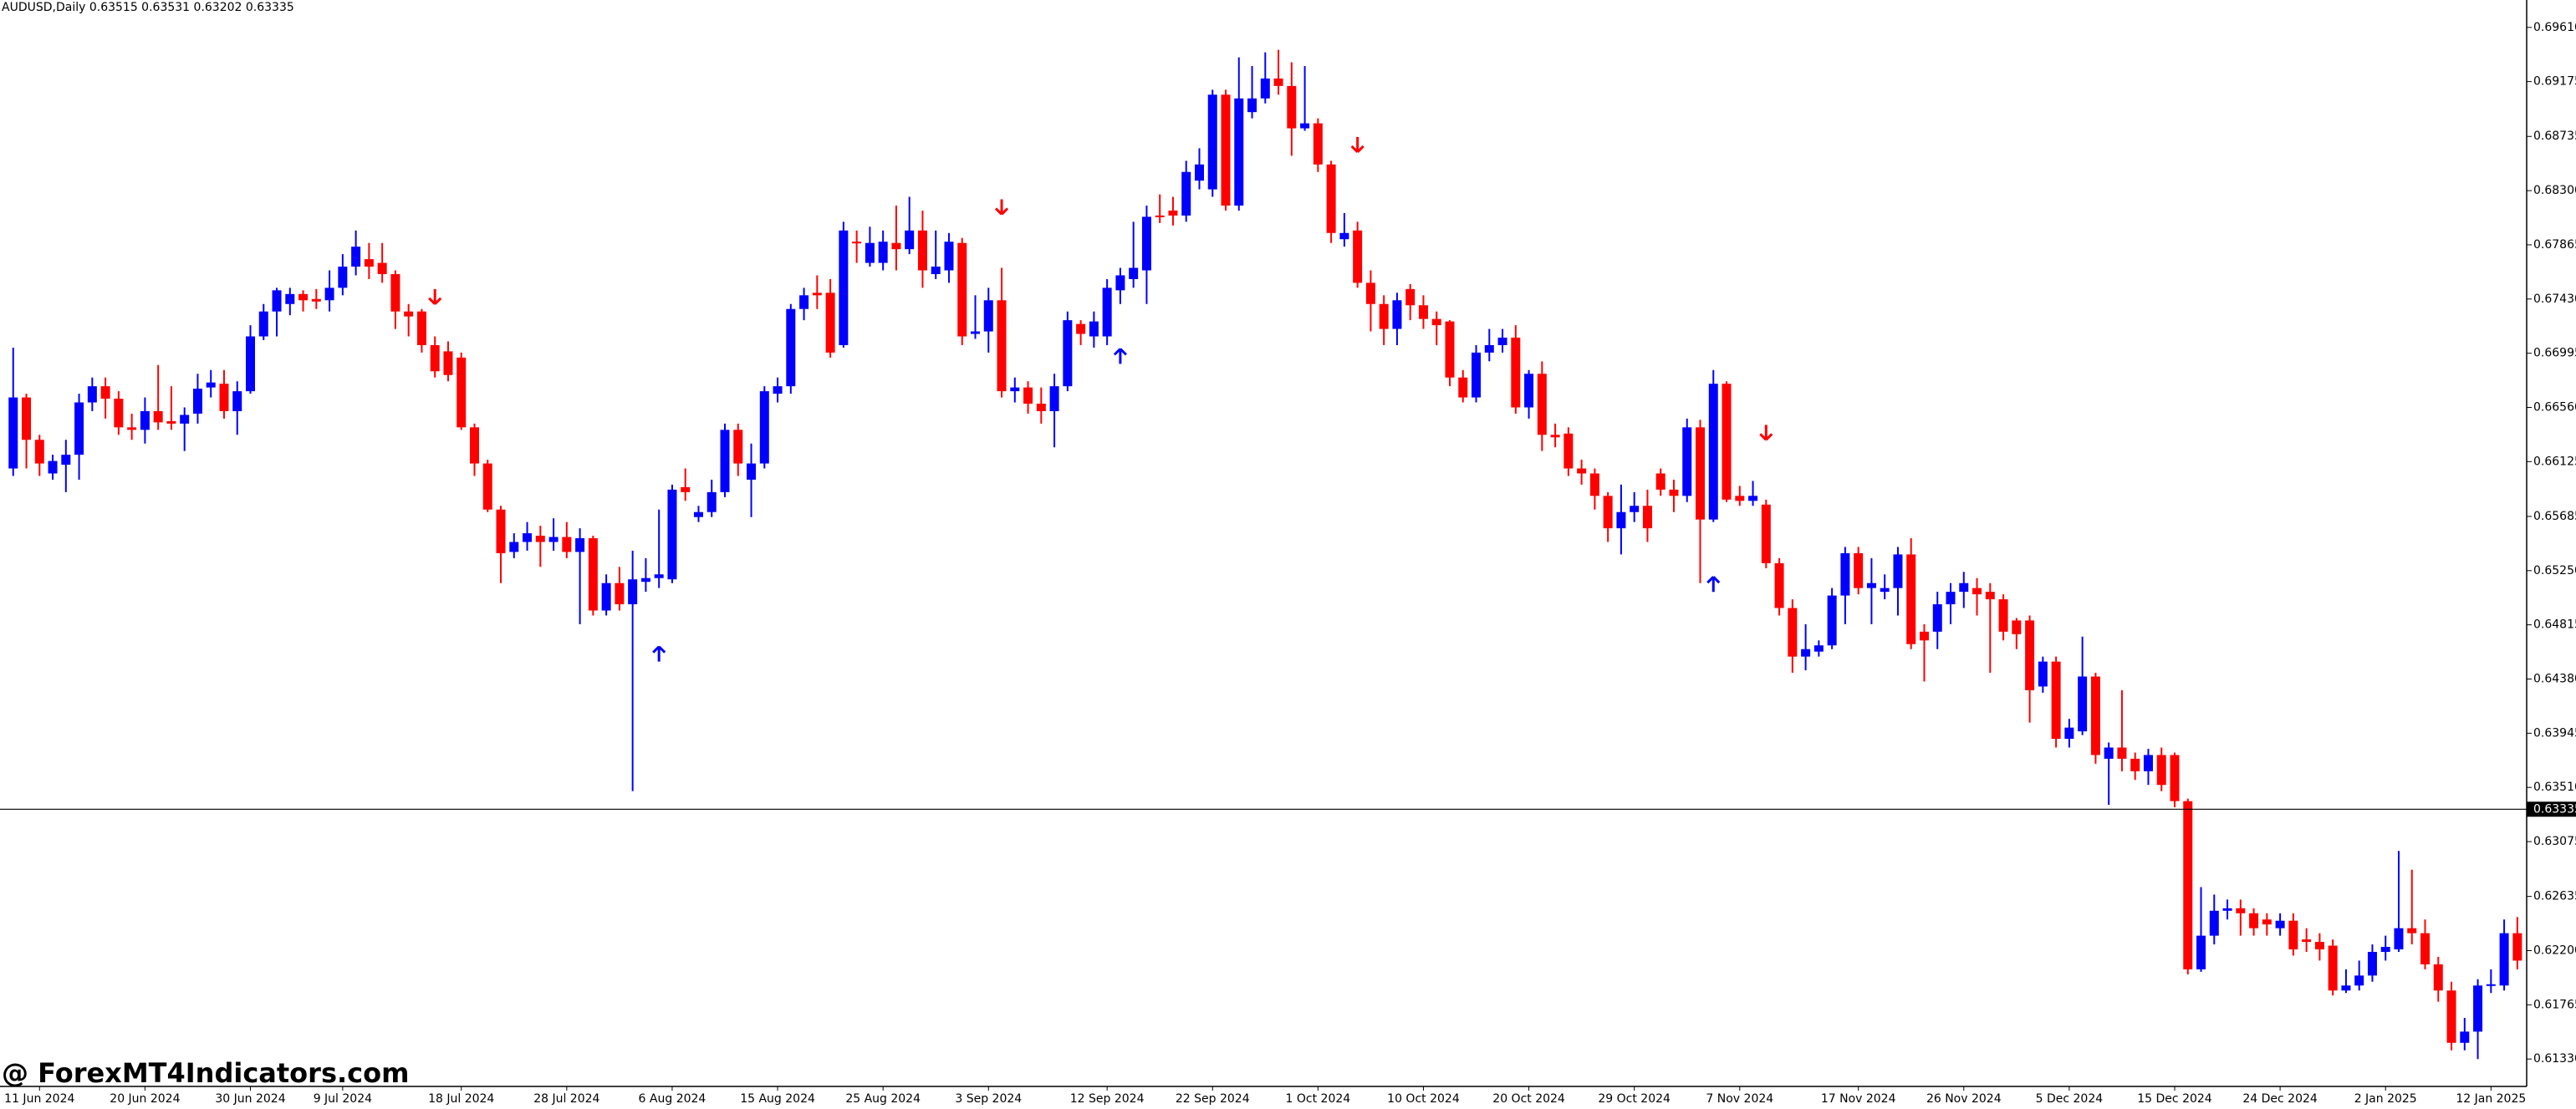 This screenshot has height=1109, width=2576. I want to click on x-tick-label: 20 Jun 2024, so click(145, 1099).